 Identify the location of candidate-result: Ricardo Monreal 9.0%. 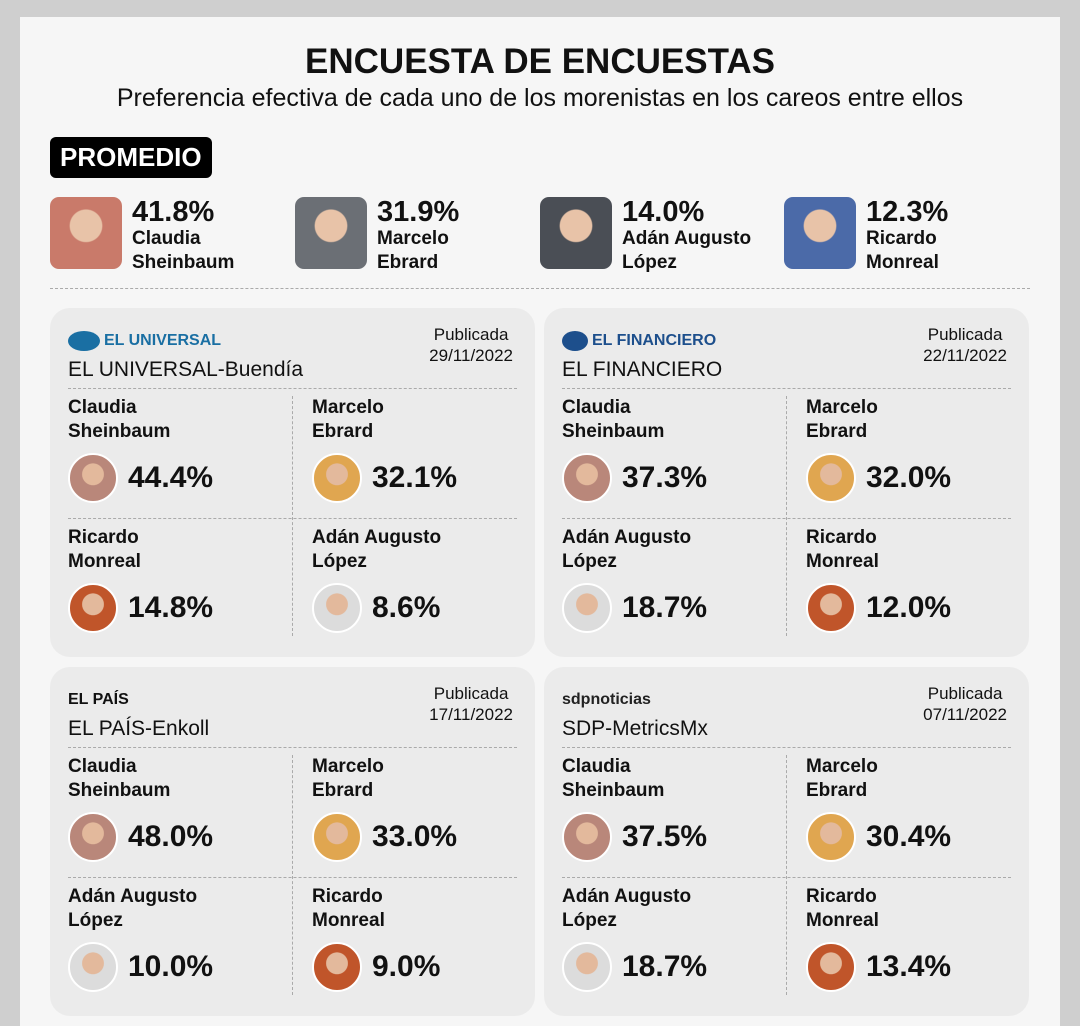
(422, 938).